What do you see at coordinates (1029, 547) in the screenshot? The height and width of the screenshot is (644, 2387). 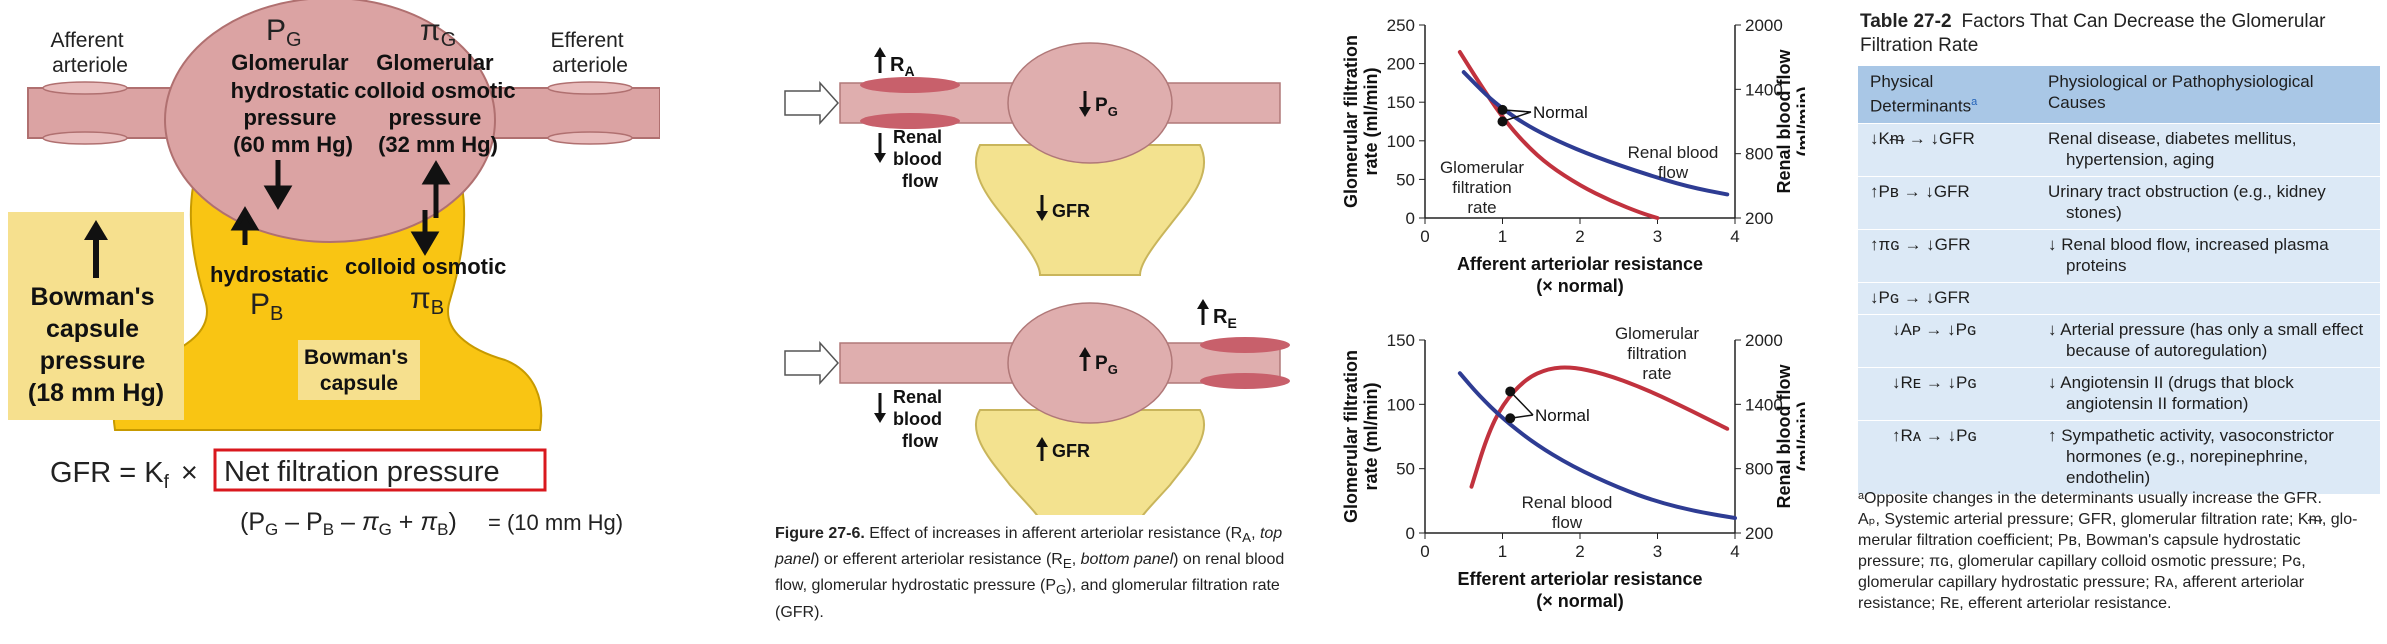 I see `caption-em-top: top panel` at bounding box center [1029, 547].